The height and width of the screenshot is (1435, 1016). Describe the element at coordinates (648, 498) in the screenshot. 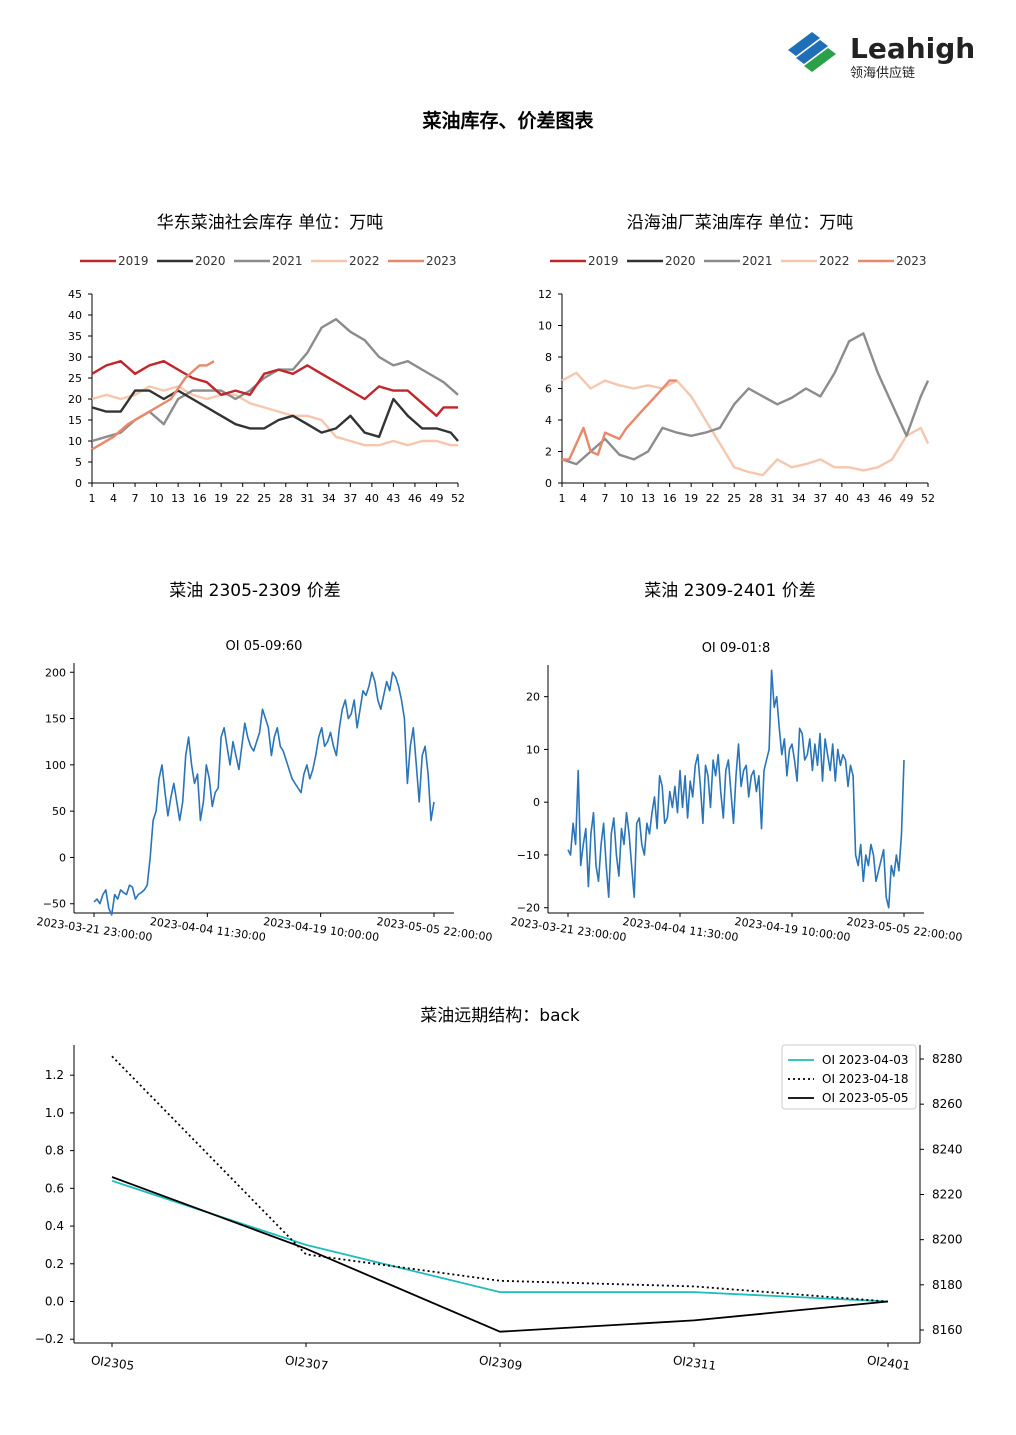

I see `coastal-x-tick-label: 13` at that location.